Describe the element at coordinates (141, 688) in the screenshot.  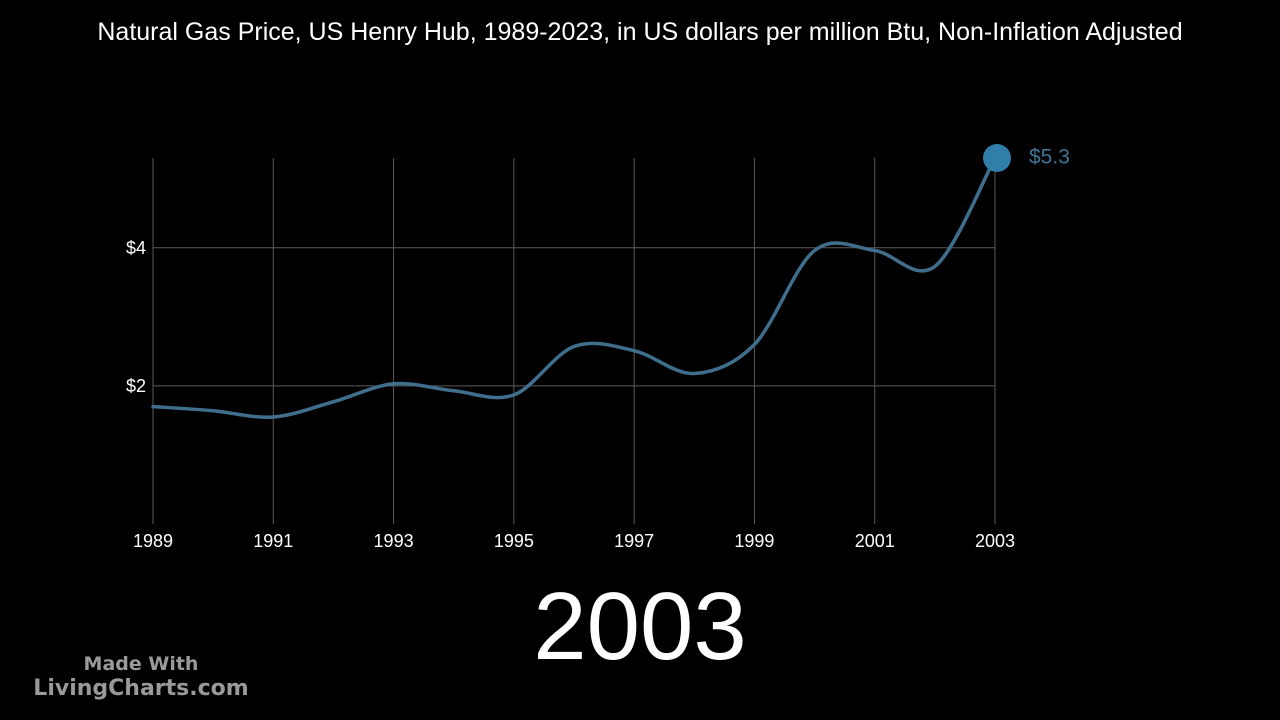
I see `watermark-line2: LivingCharts.com` at that location.